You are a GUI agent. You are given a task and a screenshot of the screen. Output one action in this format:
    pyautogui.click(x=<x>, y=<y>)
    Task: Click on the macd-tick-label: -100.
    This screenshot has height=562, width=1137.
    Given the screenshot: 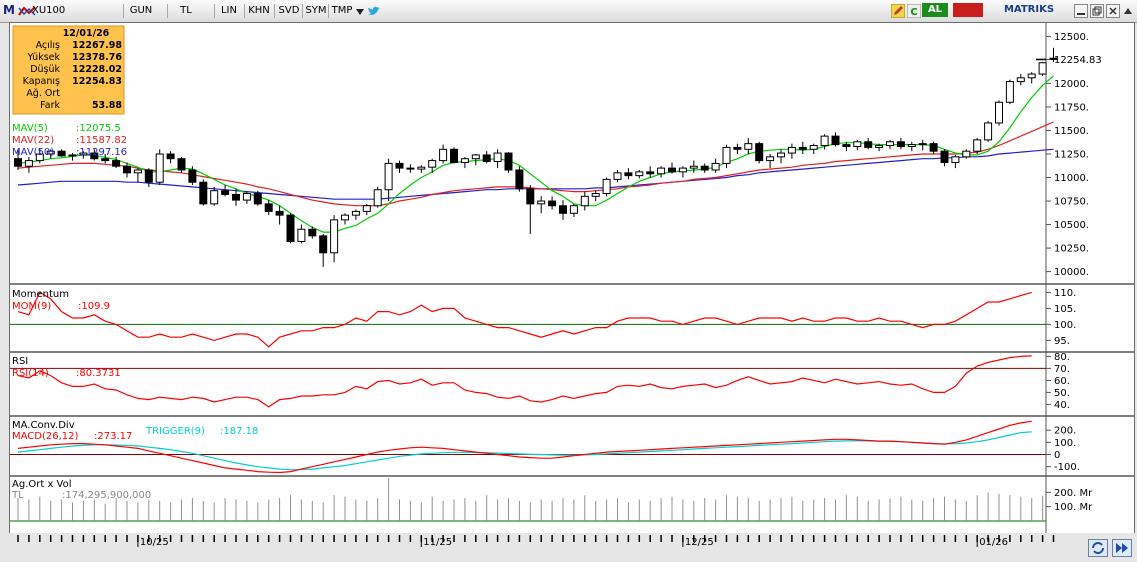 What is the action you would take?
    pyautogui.click(x=1067, y=467)
    